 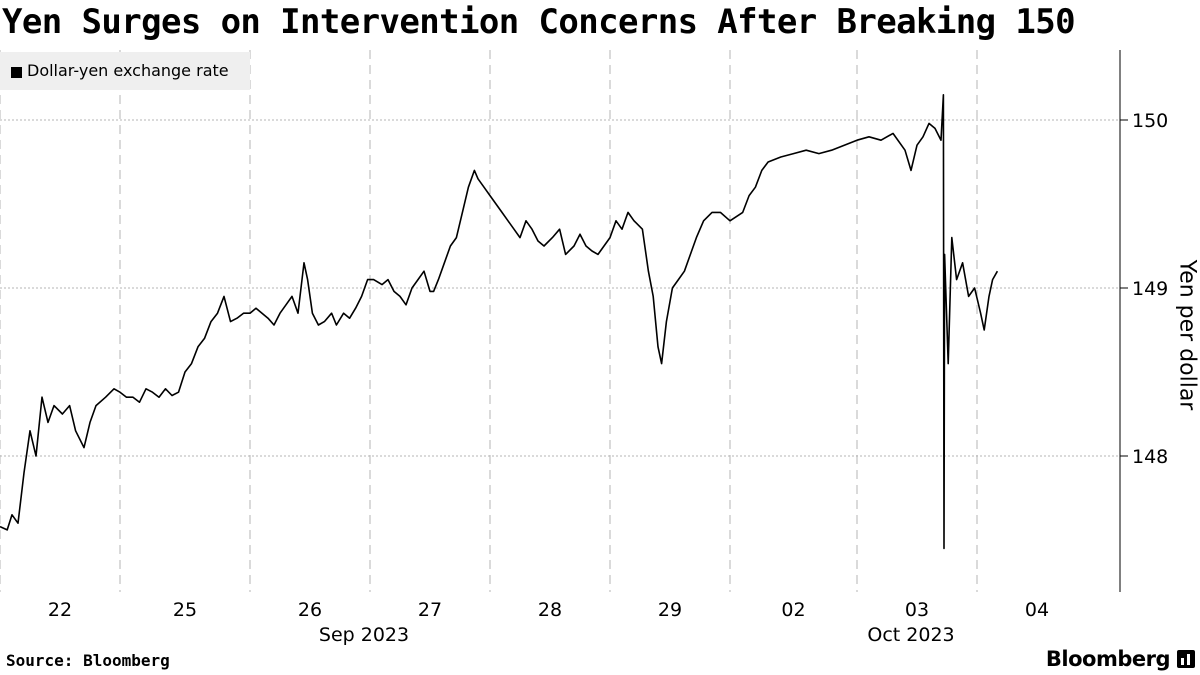 What do you see at coordinates (1150, 121) in the screenshot?
I see `y-tick-label: 150` at bounding box center [1150, 121].